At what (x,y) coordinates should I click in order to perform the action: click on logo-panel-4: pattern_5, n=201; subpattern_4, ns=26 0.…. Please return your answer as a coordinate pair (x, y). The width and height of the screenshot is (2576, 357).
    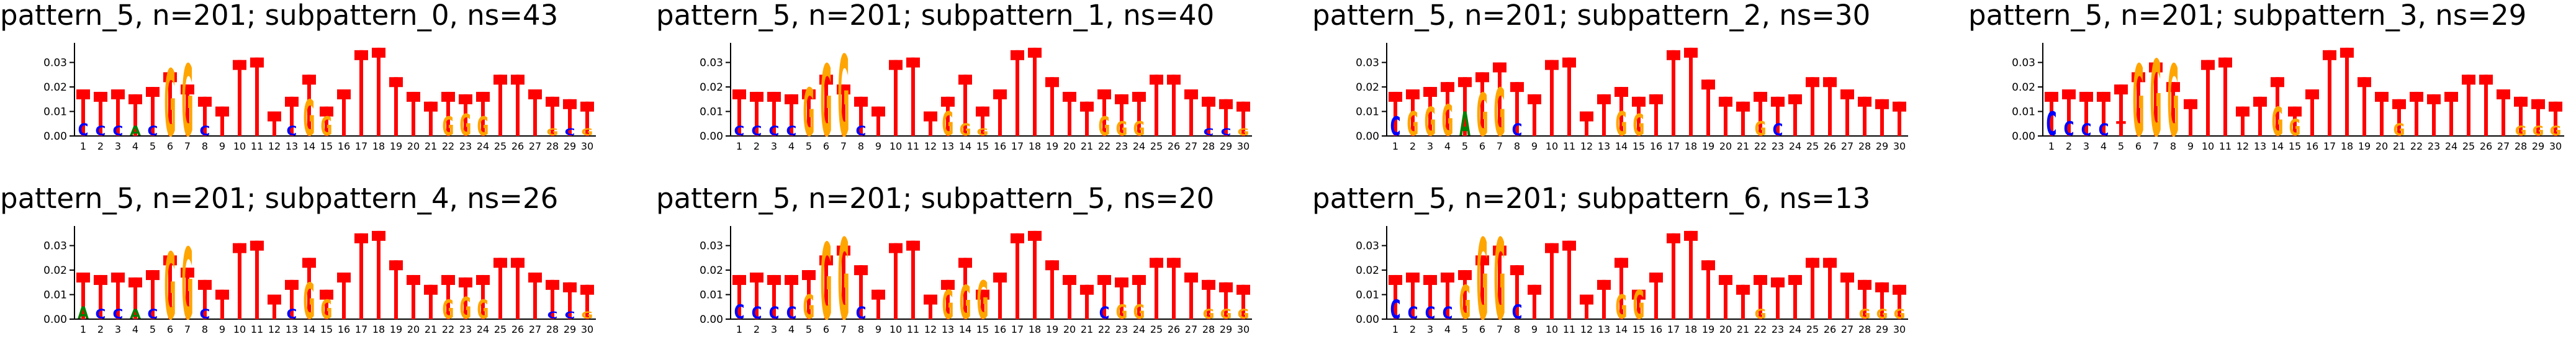
    Looking at the image, I should click on (319, 270).